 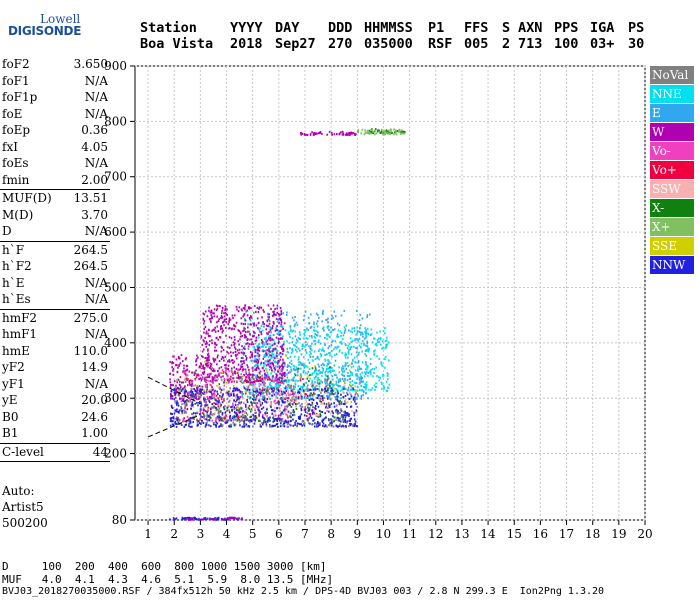 What do you see at coordinates (530, 44) in the screenshot?
I see `header-value: 713` at bounding box center [530, 44].